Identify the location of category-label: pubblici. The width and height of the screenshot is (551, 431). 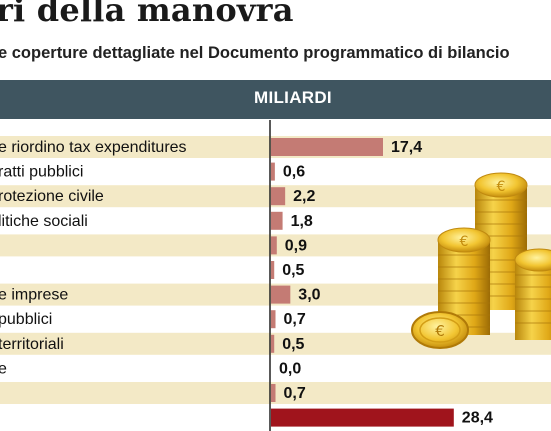
(26, 319).